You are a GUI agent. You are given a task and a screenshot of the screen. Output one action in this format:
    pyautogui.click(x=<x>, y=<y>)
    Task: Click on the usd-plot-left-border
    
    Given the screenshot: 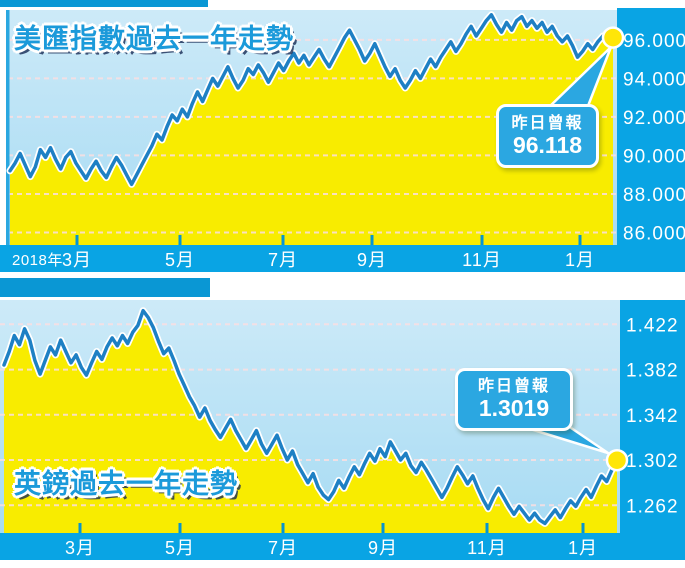 What is the action you would take?
    pyautogui.click(x=8, y=127)
    